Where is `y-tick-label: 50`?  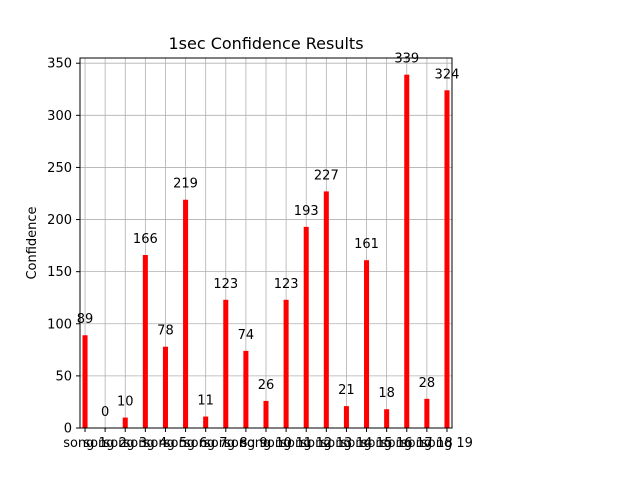 y-tick-label: 50 is located at coordinates (63, 376).